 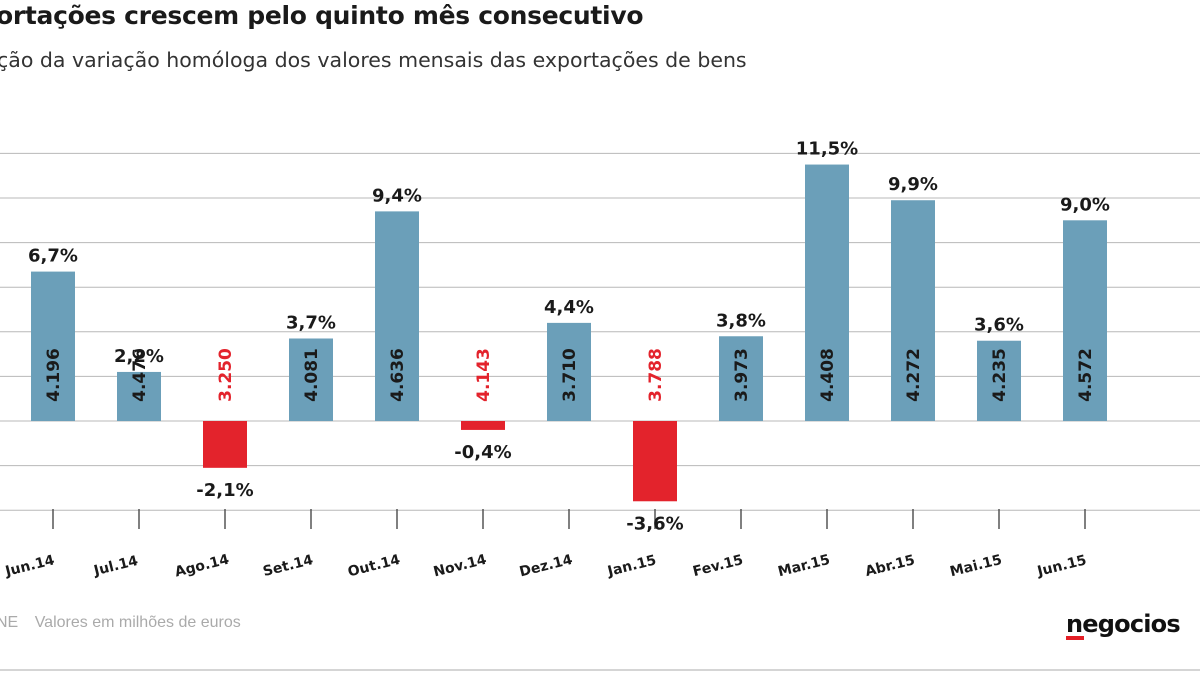 What do you see at coordinates (546, 566) in the screenshot?
I see `x-tick-label: Dez.14` at bounding box center [546, 566].